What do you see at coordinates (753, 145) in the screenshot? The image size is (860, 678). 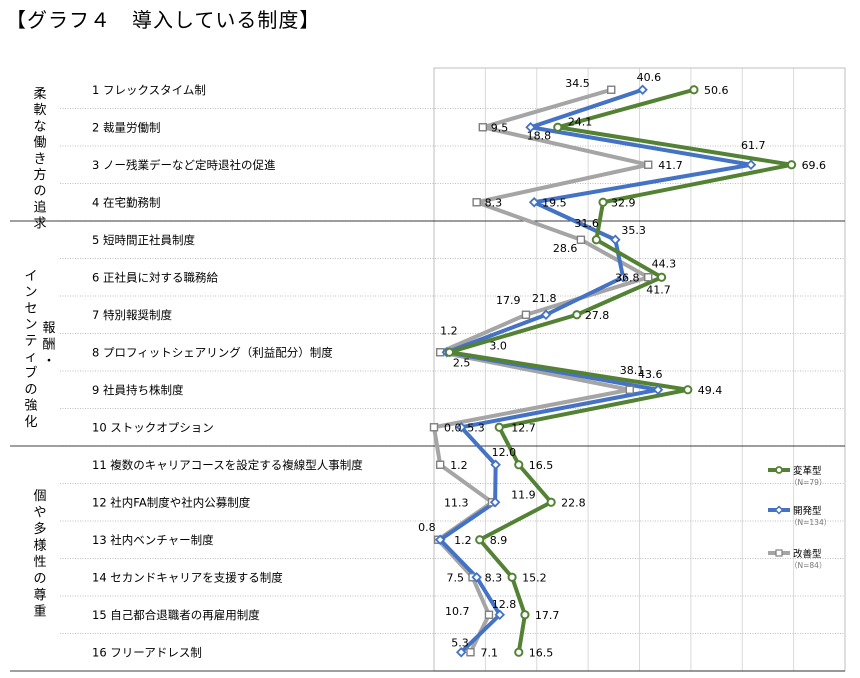 I see `data-label: 61.7` at bounding box center [753, 145].